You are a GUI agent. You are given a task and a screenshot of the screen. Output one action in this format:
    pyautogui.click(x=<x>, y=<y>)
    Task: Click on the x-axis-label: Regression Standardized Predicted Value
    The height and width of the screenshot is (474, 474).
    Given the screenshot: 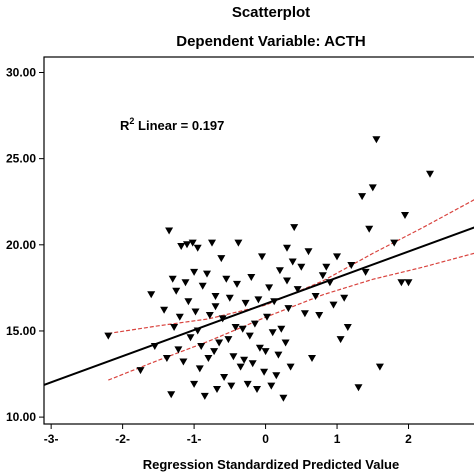 What is the action you would take?
    pyautogui.click(x=271, y=464)
    